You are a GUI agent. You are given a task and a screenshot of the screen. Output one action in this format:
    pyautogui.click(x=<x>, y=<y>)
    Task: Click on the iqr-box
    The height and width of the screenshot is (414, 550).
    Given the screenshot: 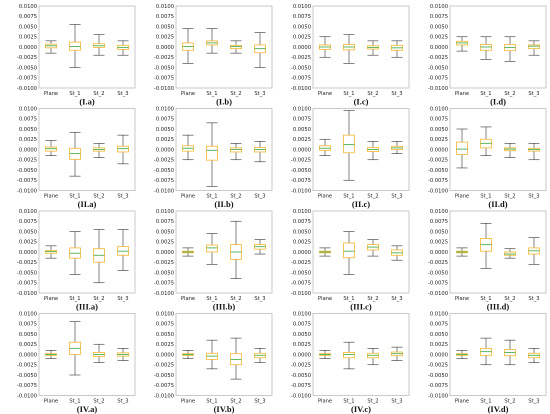 What is the action you would take?
    pyautogui.click(x=462, y=148)
    